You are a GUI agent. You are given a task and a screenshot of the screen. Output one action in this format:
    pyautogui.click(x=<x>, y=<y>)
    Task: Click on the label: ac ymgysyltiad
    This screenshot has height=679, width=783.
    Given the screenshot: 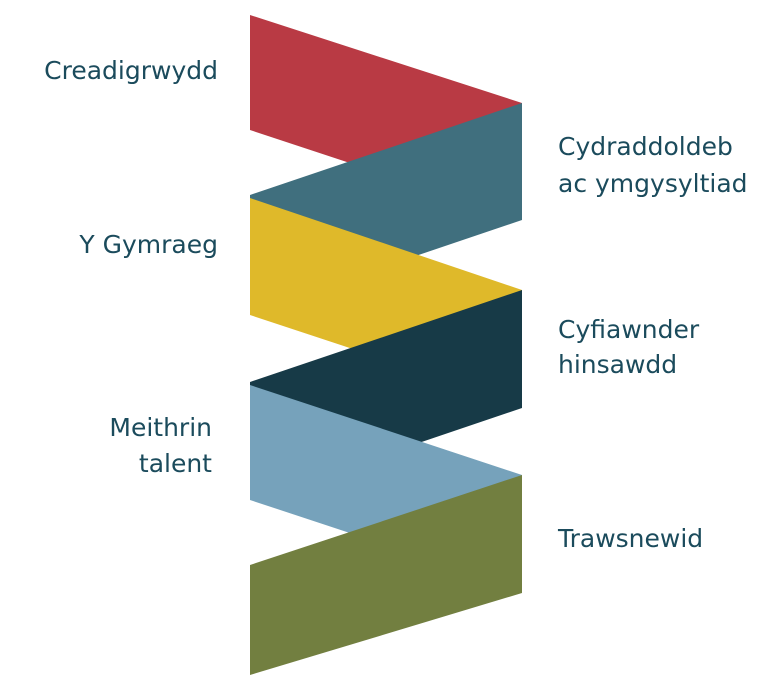 What is the action you would take?
    pyautogui.click(x=653, y=183)
    